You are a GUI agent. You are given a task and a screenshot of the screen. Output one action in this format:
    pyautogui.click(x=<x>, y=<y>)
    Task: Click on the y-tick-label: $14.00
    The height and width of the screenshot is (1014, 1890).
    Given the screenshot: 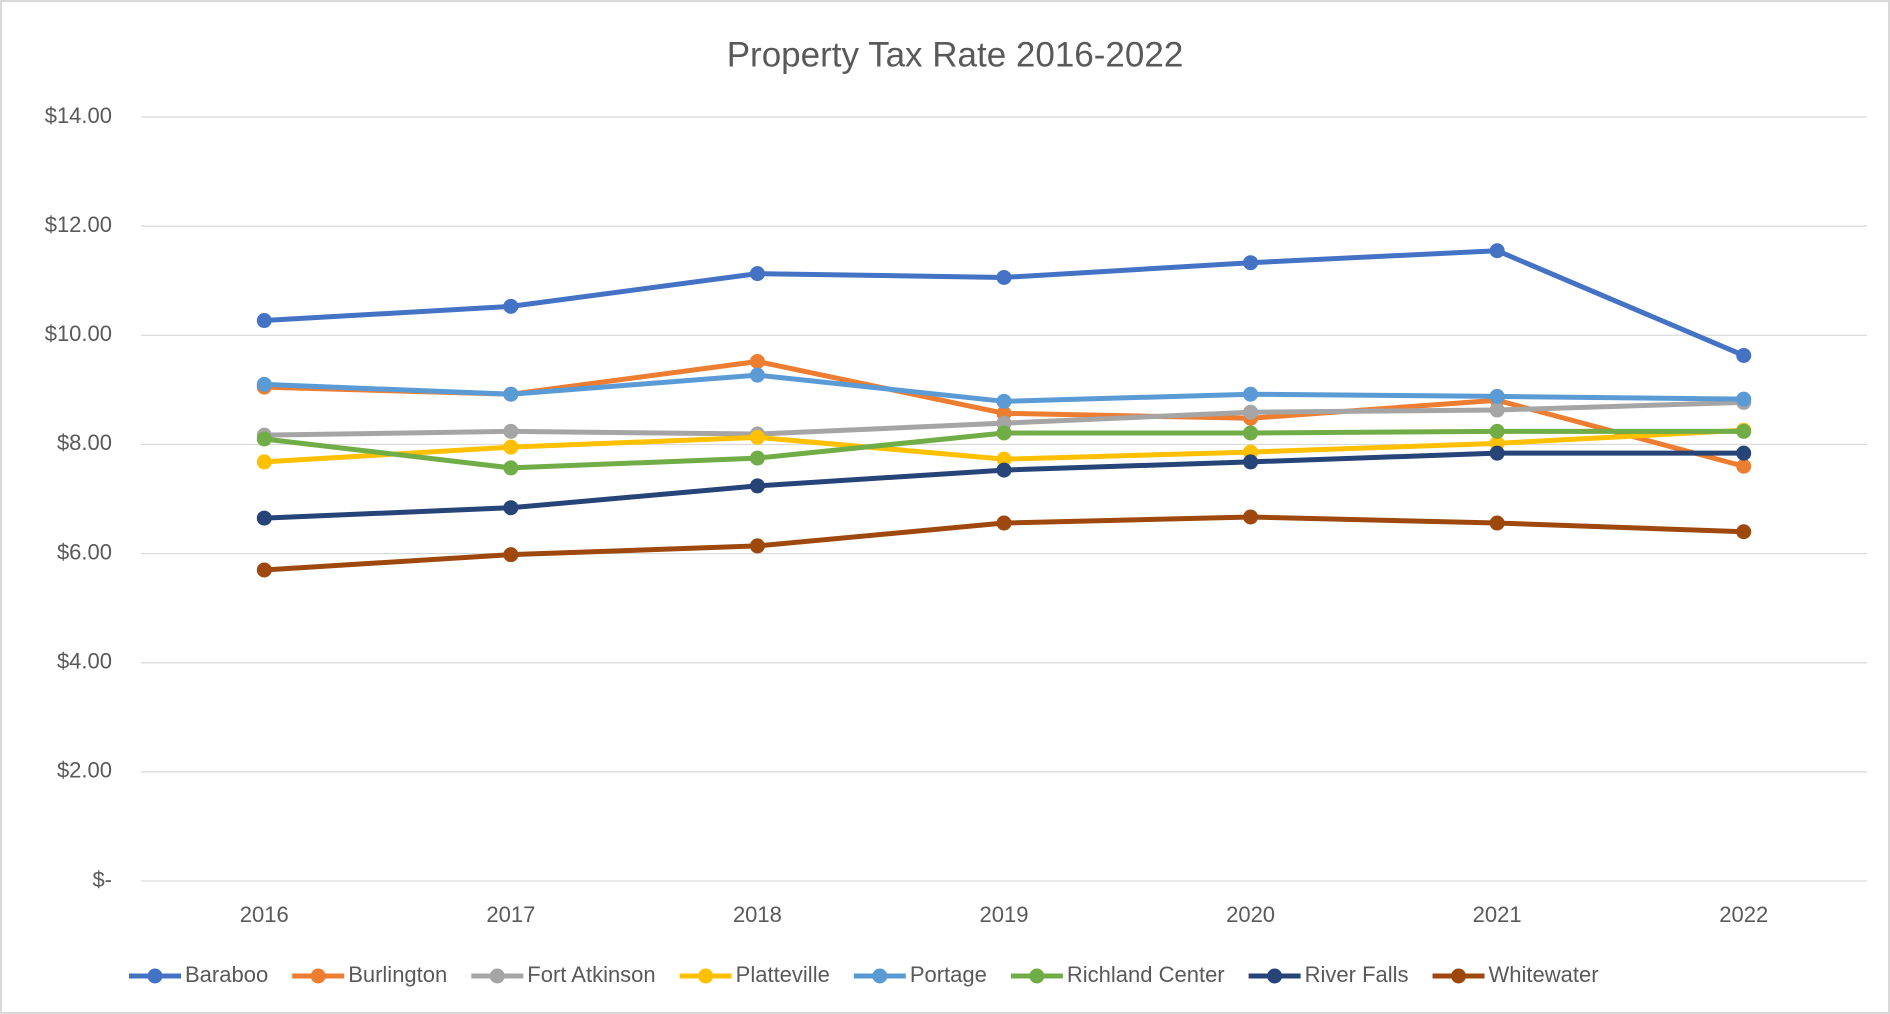 What is the action you would take?
    pyautogui.click(x=78, y=115)
    